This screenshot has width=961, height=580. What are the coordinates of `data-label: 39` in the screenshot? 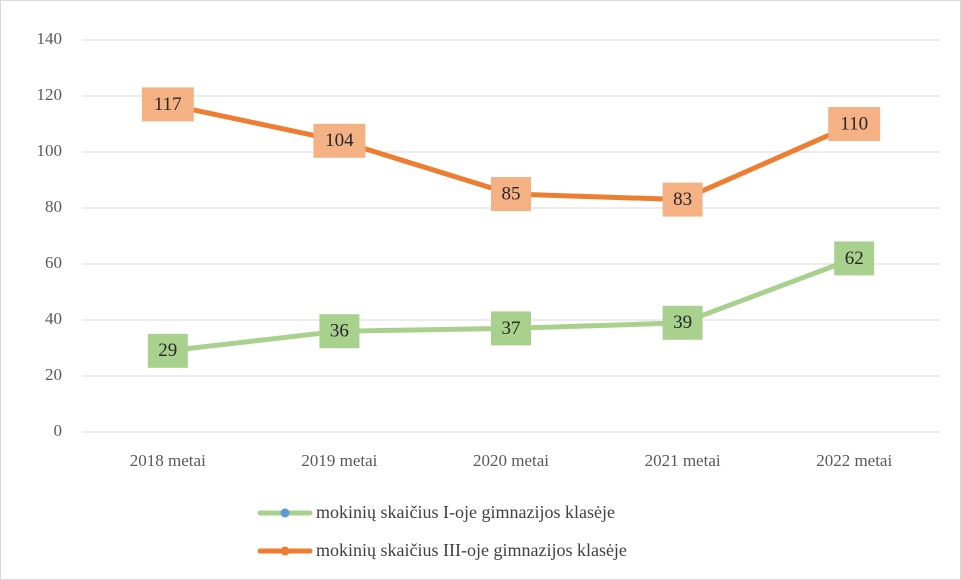 It's located at (682, 322).